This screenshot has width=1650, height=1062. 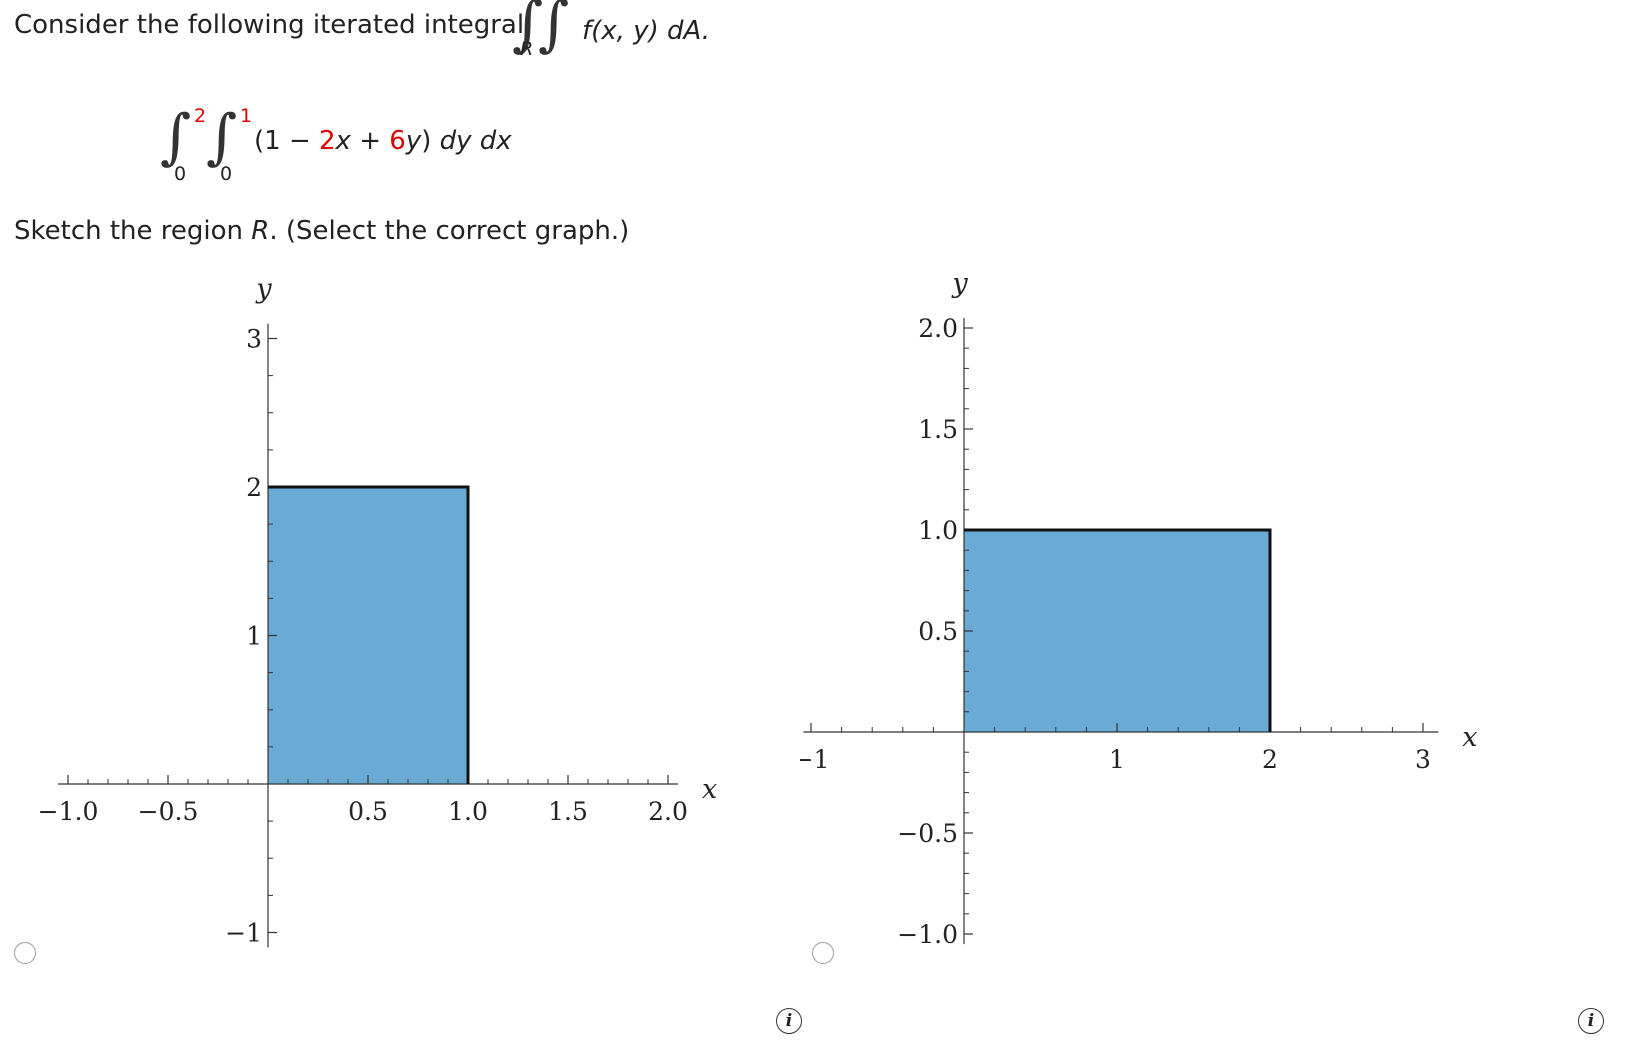 What do you see at coordinates (222, 137) in the screenshot?
I see `inner-integral-sign: ∫` at bounding box center [222, 137].